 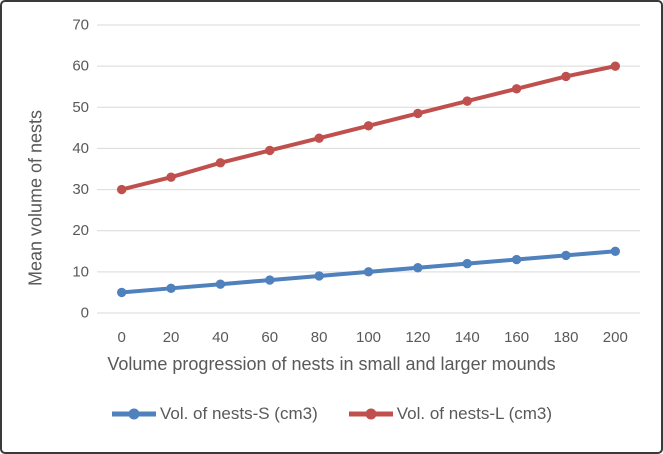 What do you see at coordinates (80, 25) in the screenshot?
I see `y-tick-label: 70` at bounding box center [80, 25].